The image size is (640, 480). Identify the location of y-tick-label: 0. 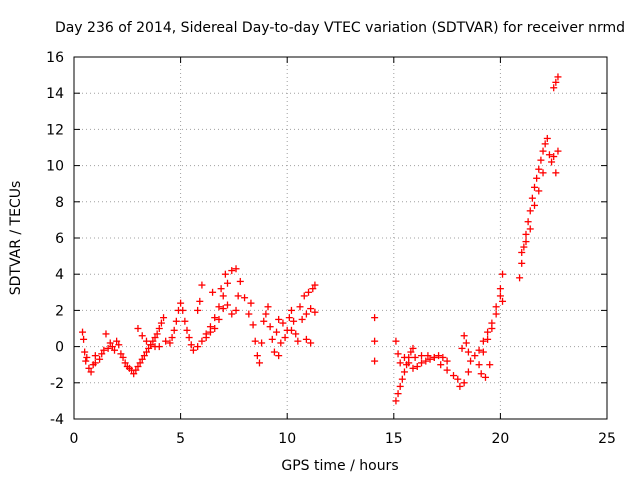
(59, 348).